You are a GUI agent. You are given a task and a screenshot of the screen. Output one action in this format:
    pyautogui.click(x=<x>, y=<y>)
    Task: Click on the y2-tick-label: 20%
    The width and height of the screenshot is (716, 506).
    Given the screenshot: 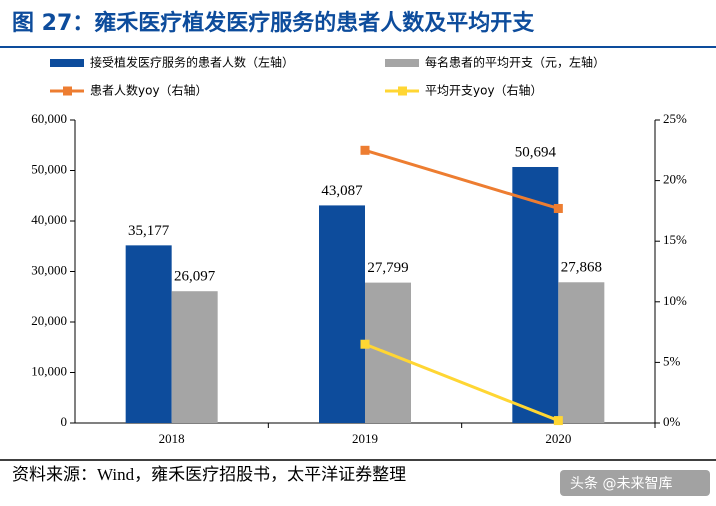 What is the action you would take?
    pyautogui.click(x=675, y=179)
    